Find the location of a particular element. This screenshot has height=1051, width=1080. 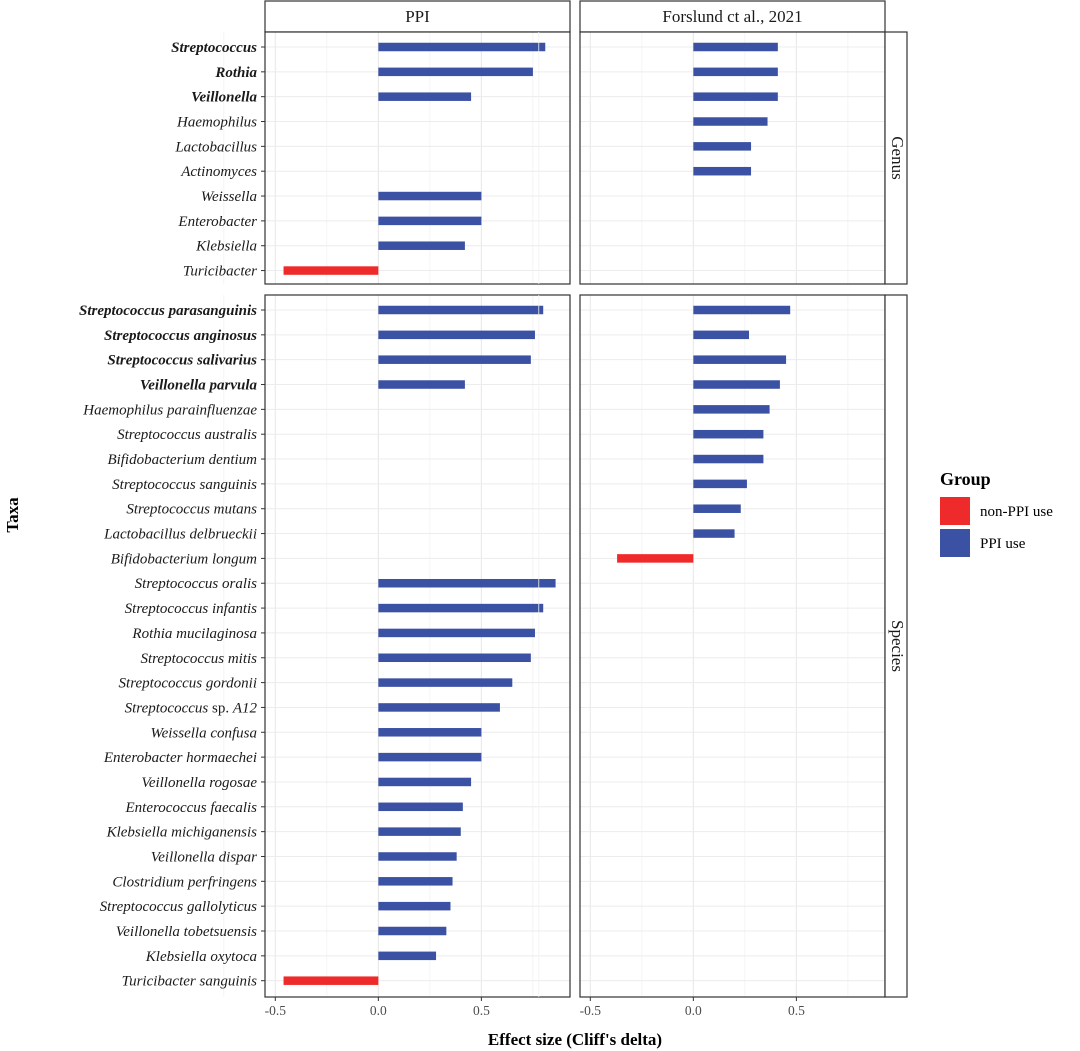

row-label-species-6: Bifidobacterium dentium is located at coordinates (182, 460).